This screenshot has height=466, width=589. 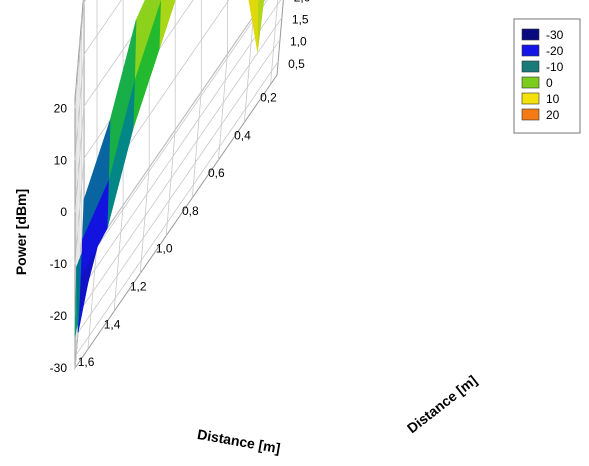 What do you see at coordinates (61, 108) in the screenshot?
I see `z-tick-label: 20` at bounding box center [61, 108].